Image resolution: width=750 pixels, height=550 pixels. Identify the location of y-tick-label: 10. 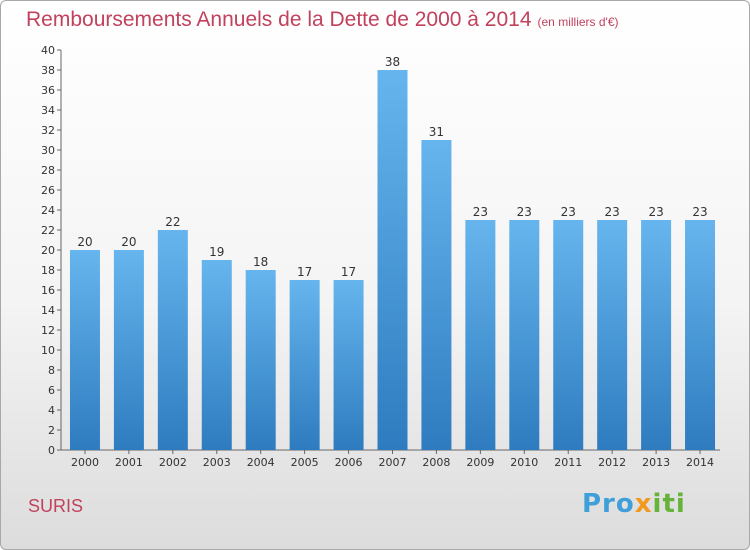
(48, 350).